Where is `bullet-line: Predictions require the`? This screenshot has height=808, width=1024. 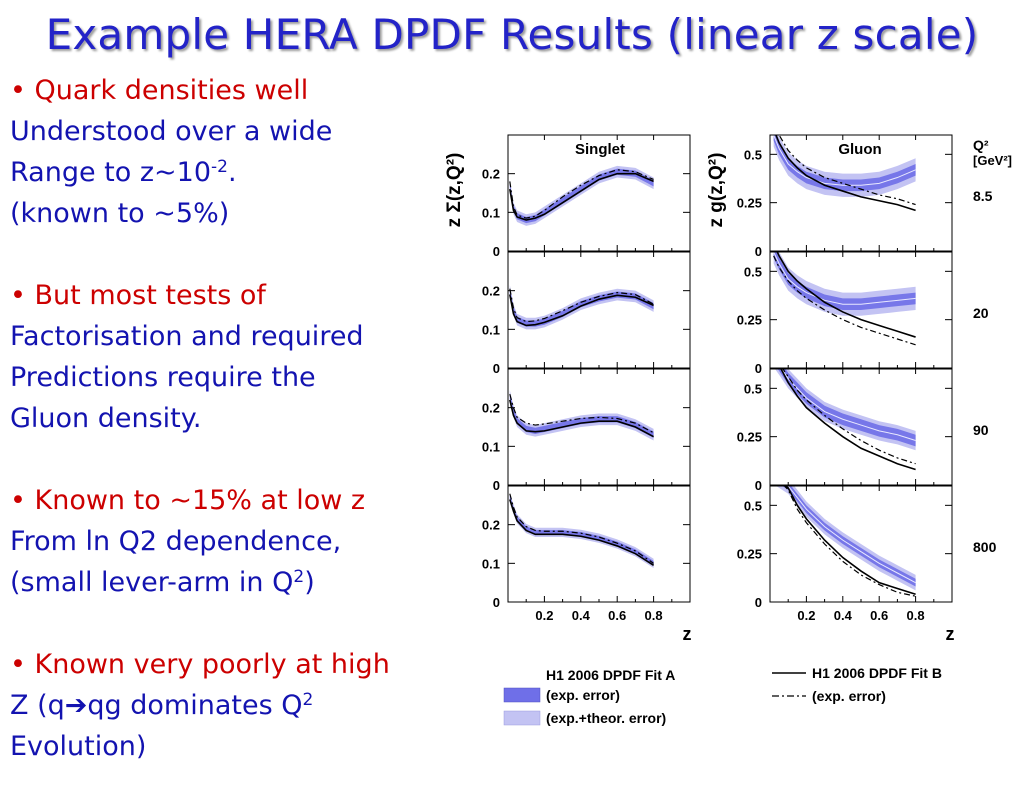
bullet-line: Predictions require the is located at coordinates (225, 377).